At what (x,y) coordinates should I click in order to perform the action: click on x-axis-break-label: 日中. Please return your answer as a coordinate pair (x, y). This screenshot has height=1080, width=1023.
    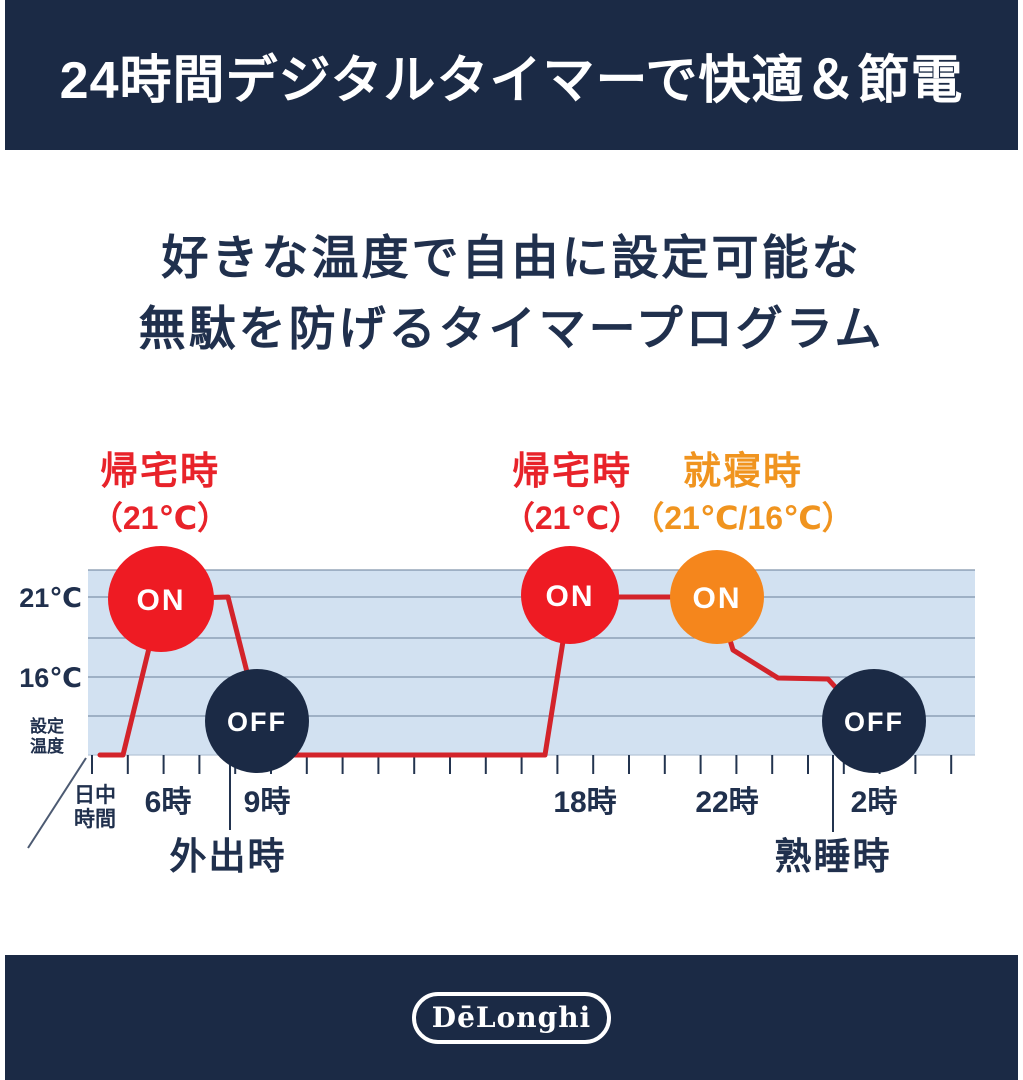
    Looking at the image, I should click on (95, 795).